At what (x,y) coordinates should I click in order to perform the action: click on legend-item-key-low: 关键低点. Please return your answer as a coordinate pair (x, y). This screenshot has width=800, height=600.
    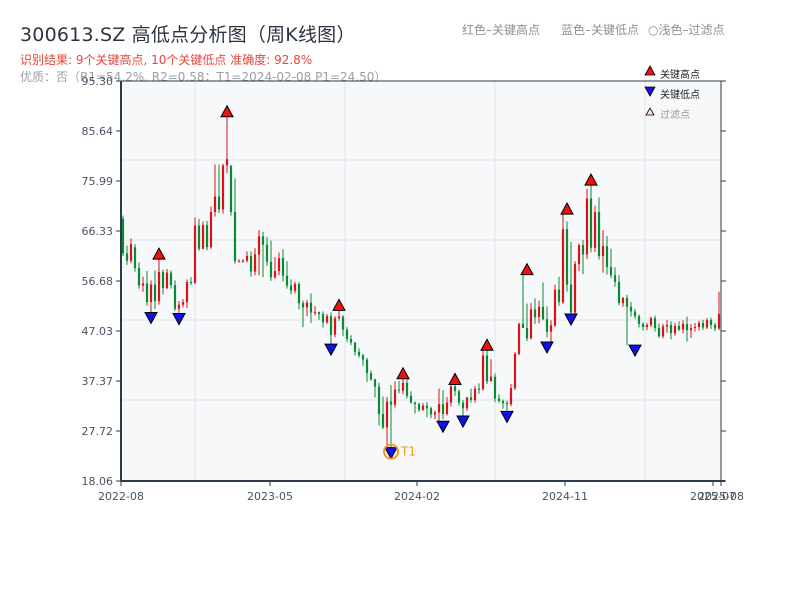
    Looking at the image, I should click on (680, 95).